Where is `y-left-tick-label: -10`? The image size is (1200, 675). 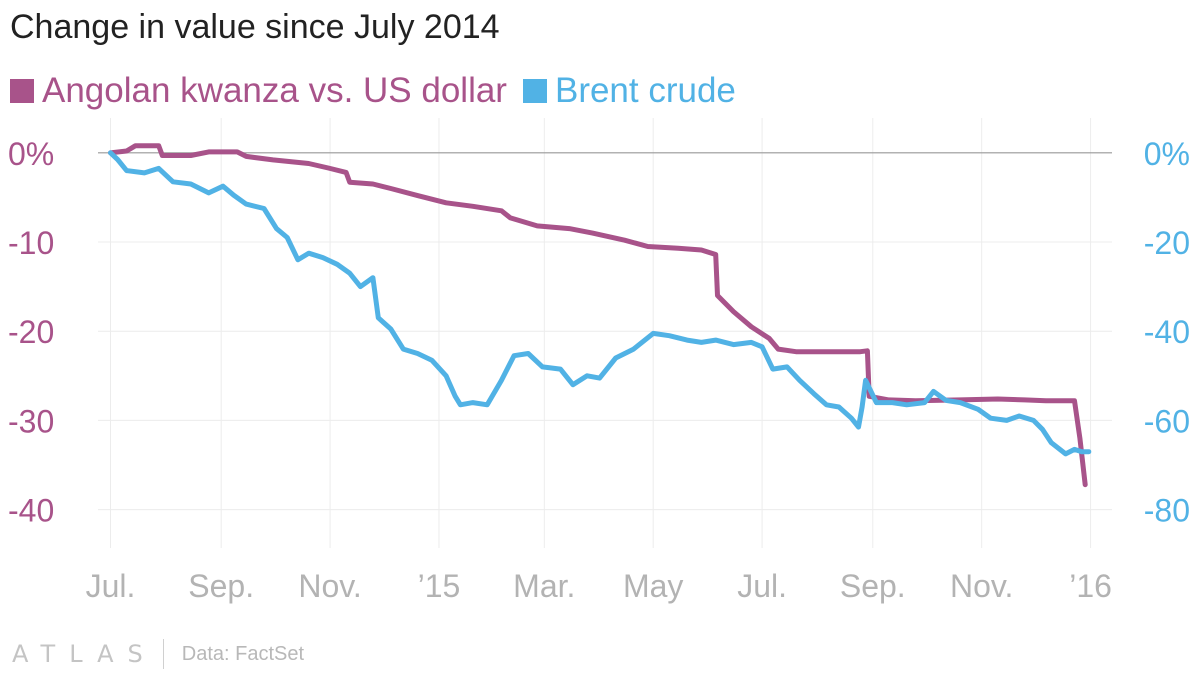
y-left-tick-label: -10 is located at coordinates (31, 243).